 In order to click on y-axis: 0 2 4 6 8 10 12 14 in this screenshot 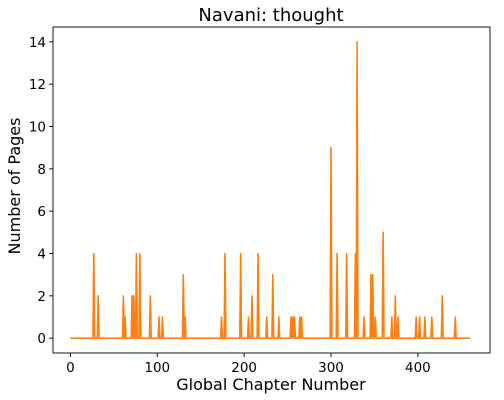, I will do `click(41, 191)`.